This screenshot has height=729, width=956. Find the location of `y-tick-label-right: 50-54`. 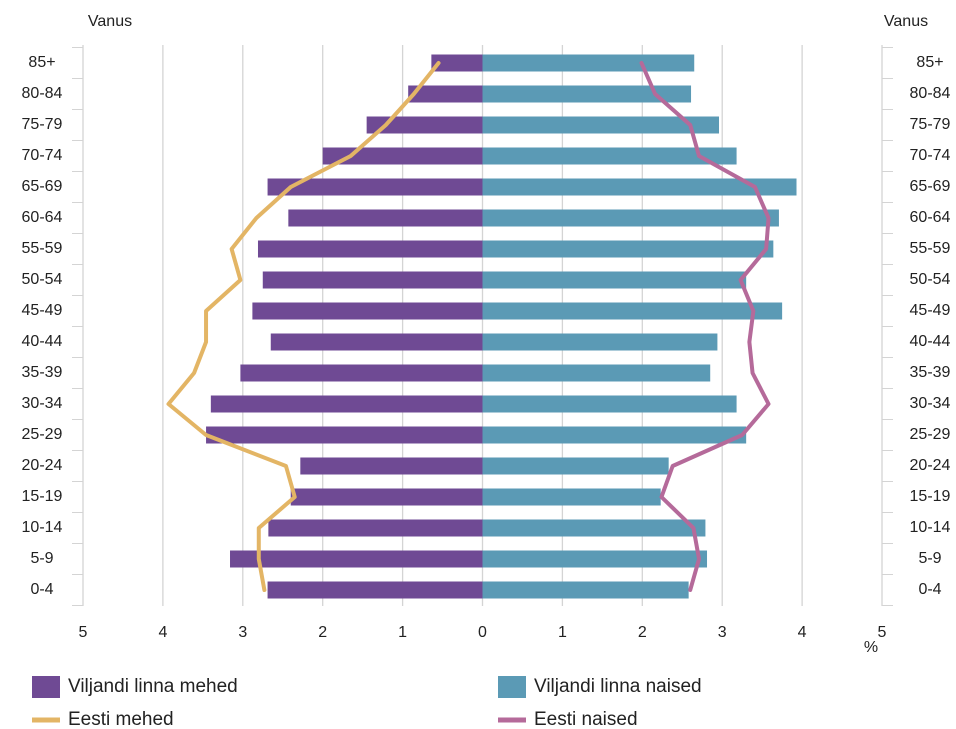

y-tick-label-right: 50-54 is located at coordinates (930, 279).